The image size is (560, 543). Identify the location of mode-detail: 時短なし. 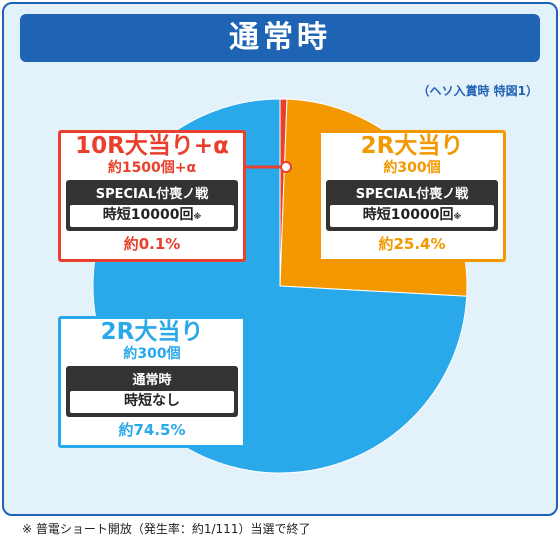
(152, 401).